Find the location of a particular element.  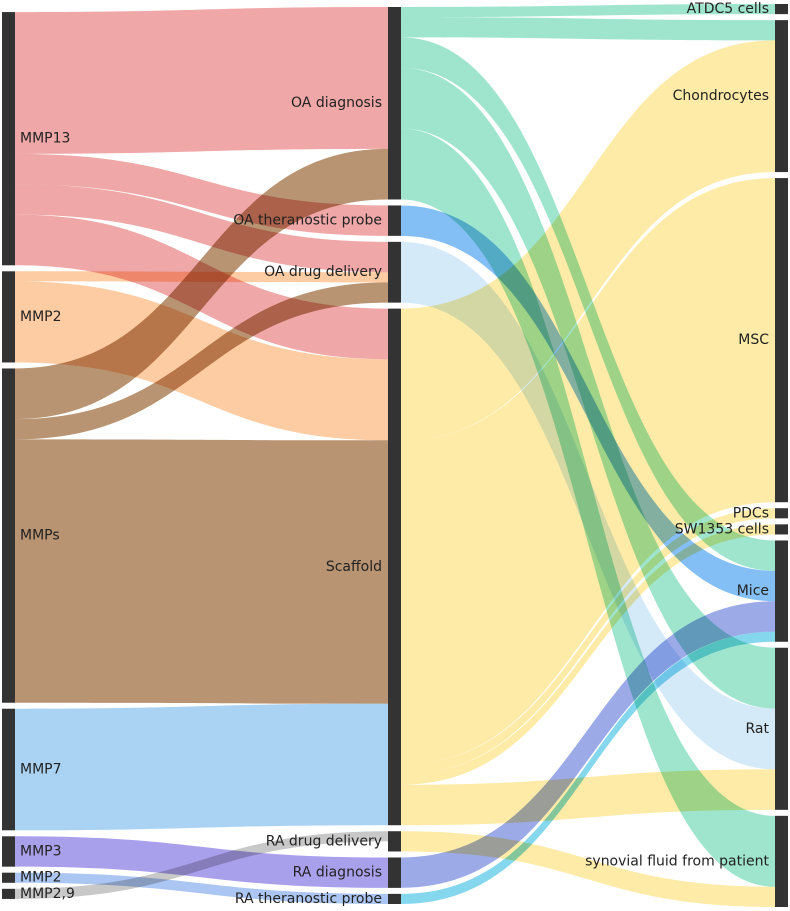

node-label-ra_thera: RA theranostic probe is located at coordinates (308, 899).